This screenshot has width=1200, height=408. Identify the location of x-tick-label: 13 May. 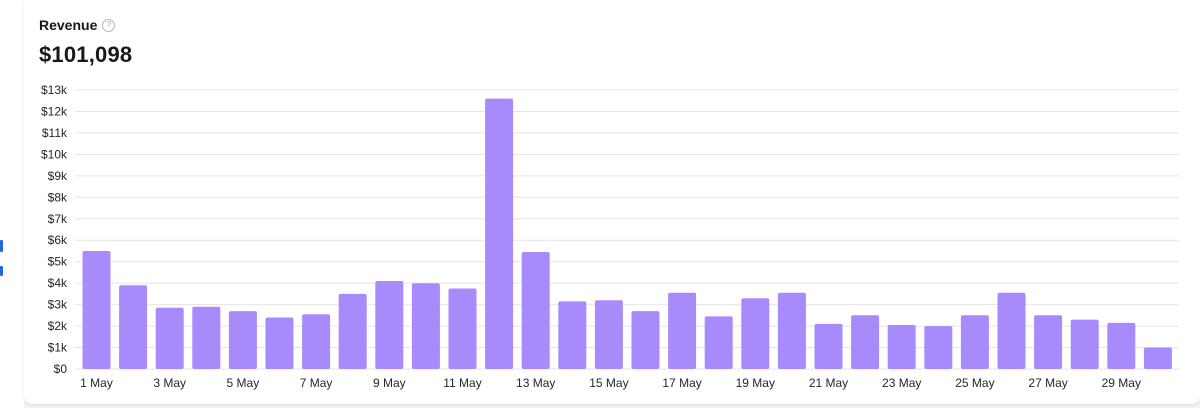
(535, 383).